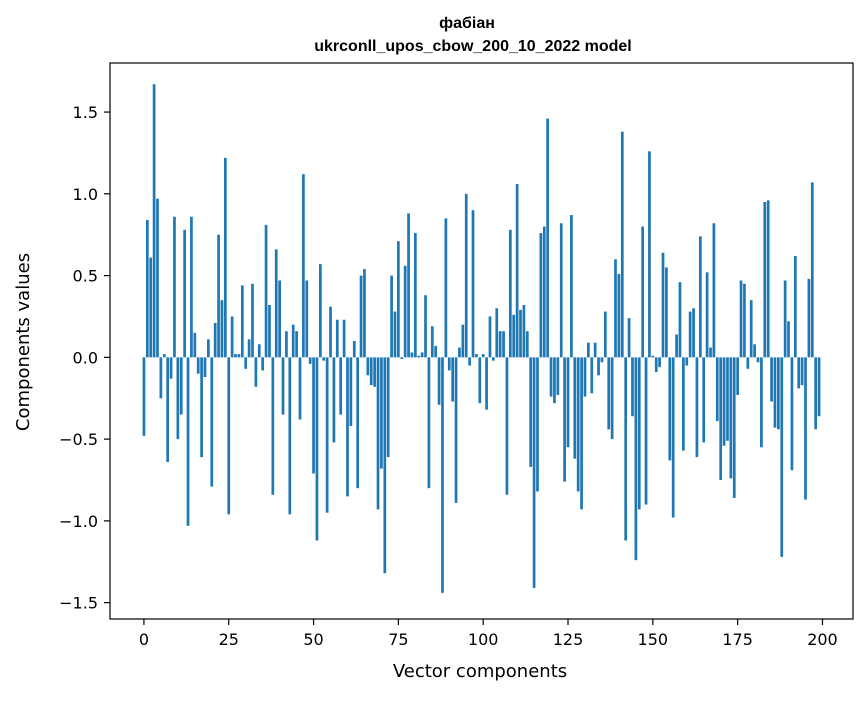 The image size is (867, 701). Describe the element at coordinates (144, 639) in the screenshot. I see `x-tick-label: 0` at that location.